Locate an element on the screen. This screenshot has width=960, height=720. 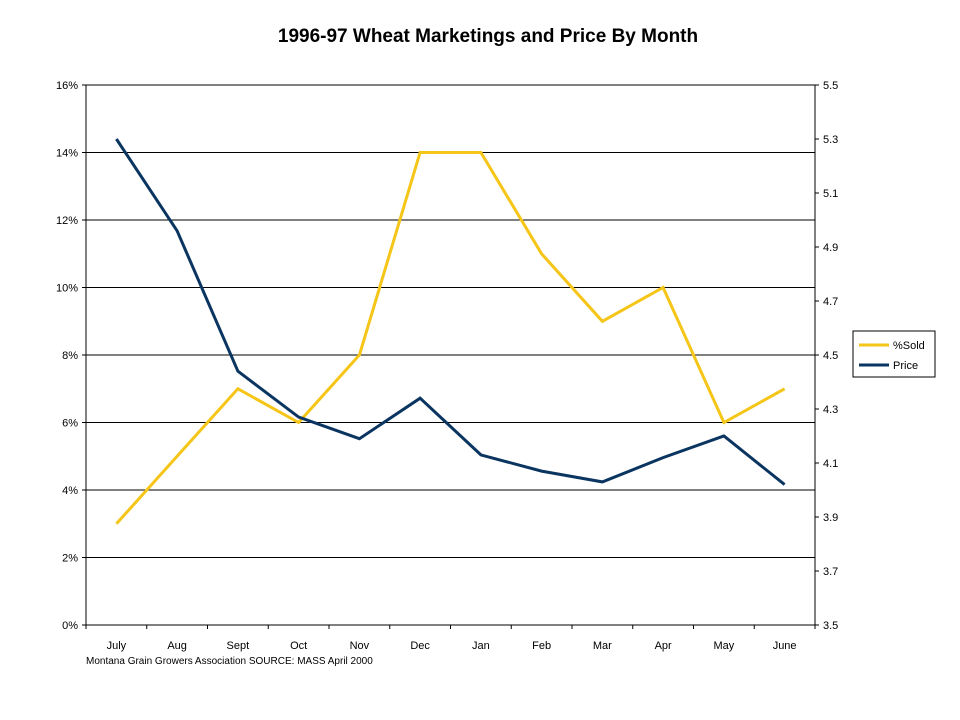
left-tick-label: 10% is located at coordinates (67, 289).